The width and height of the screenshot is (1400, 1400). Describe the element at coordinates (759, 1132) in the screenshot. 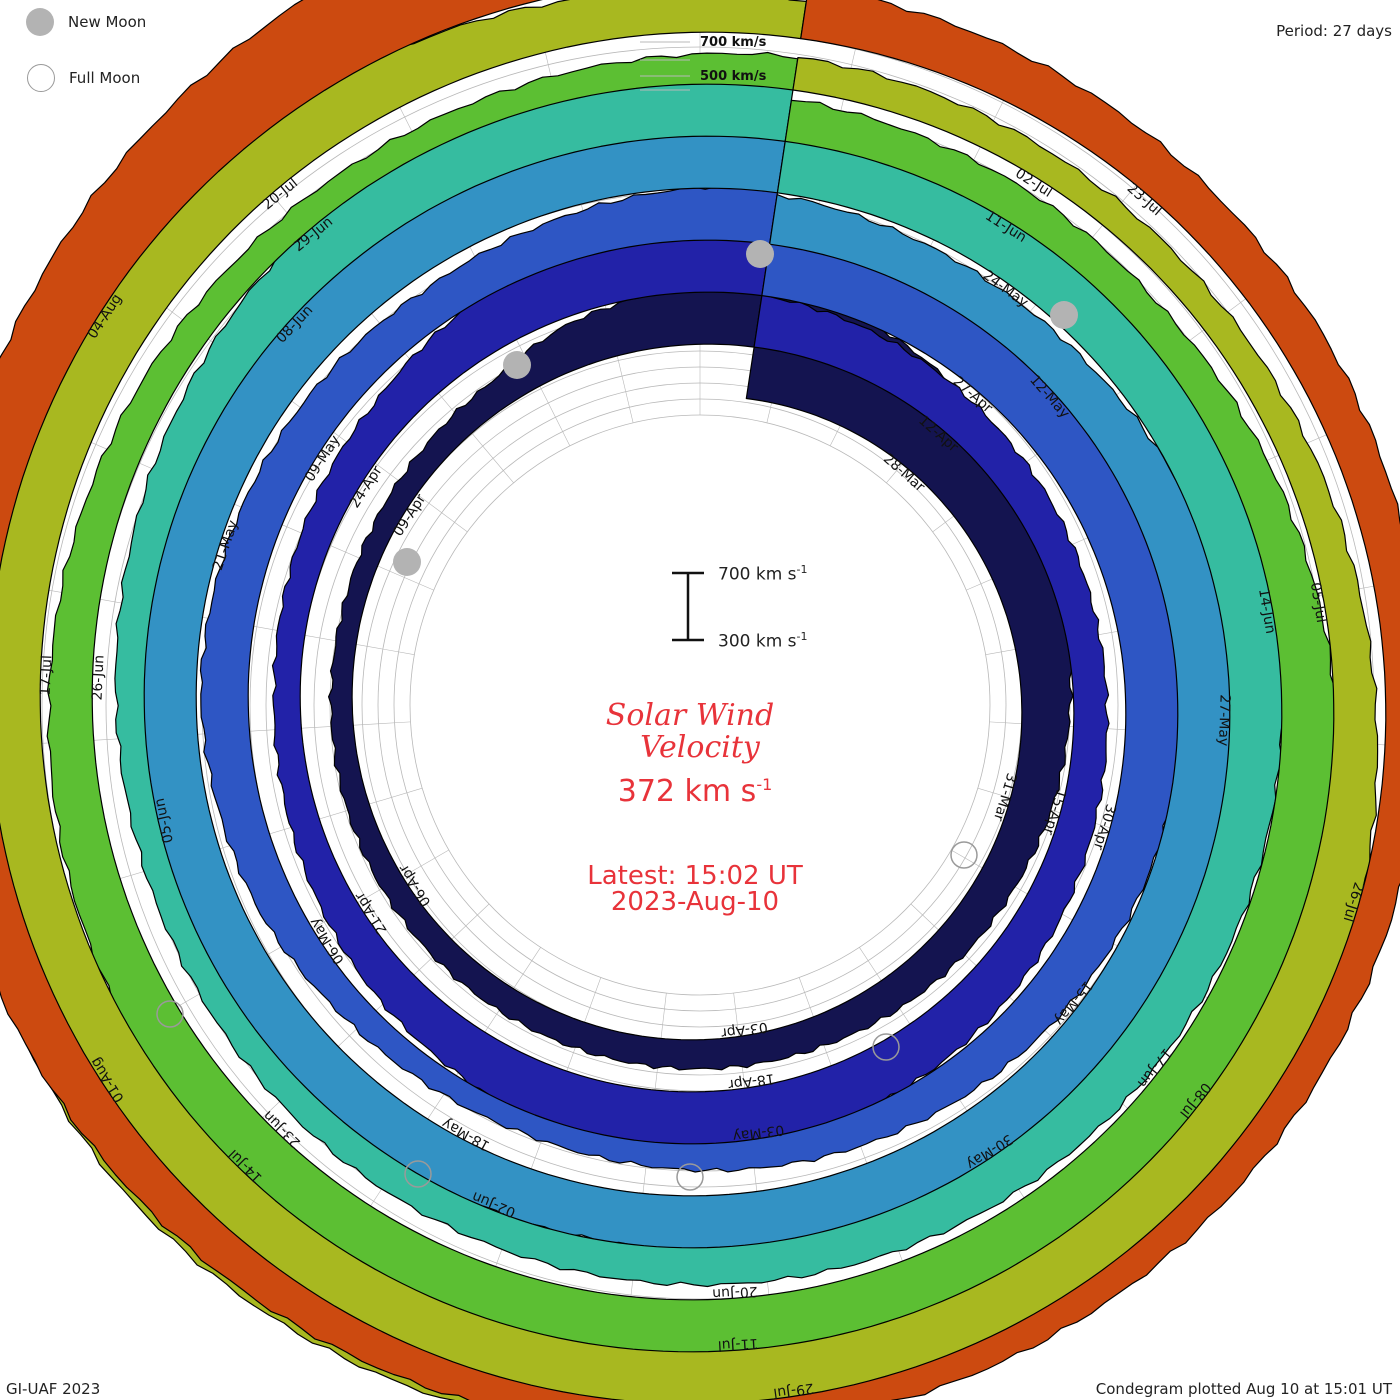

I see `date-label: 03-May` at that location.